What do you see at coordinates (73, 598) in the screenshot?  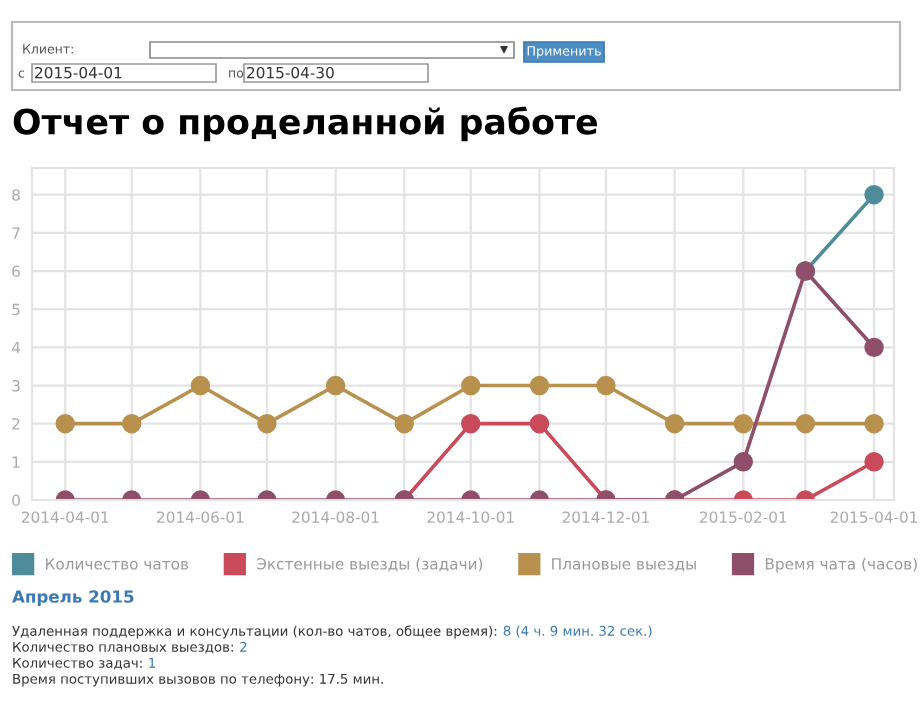 I see `text: Апрель 2015` at bounding box center [73, 598].